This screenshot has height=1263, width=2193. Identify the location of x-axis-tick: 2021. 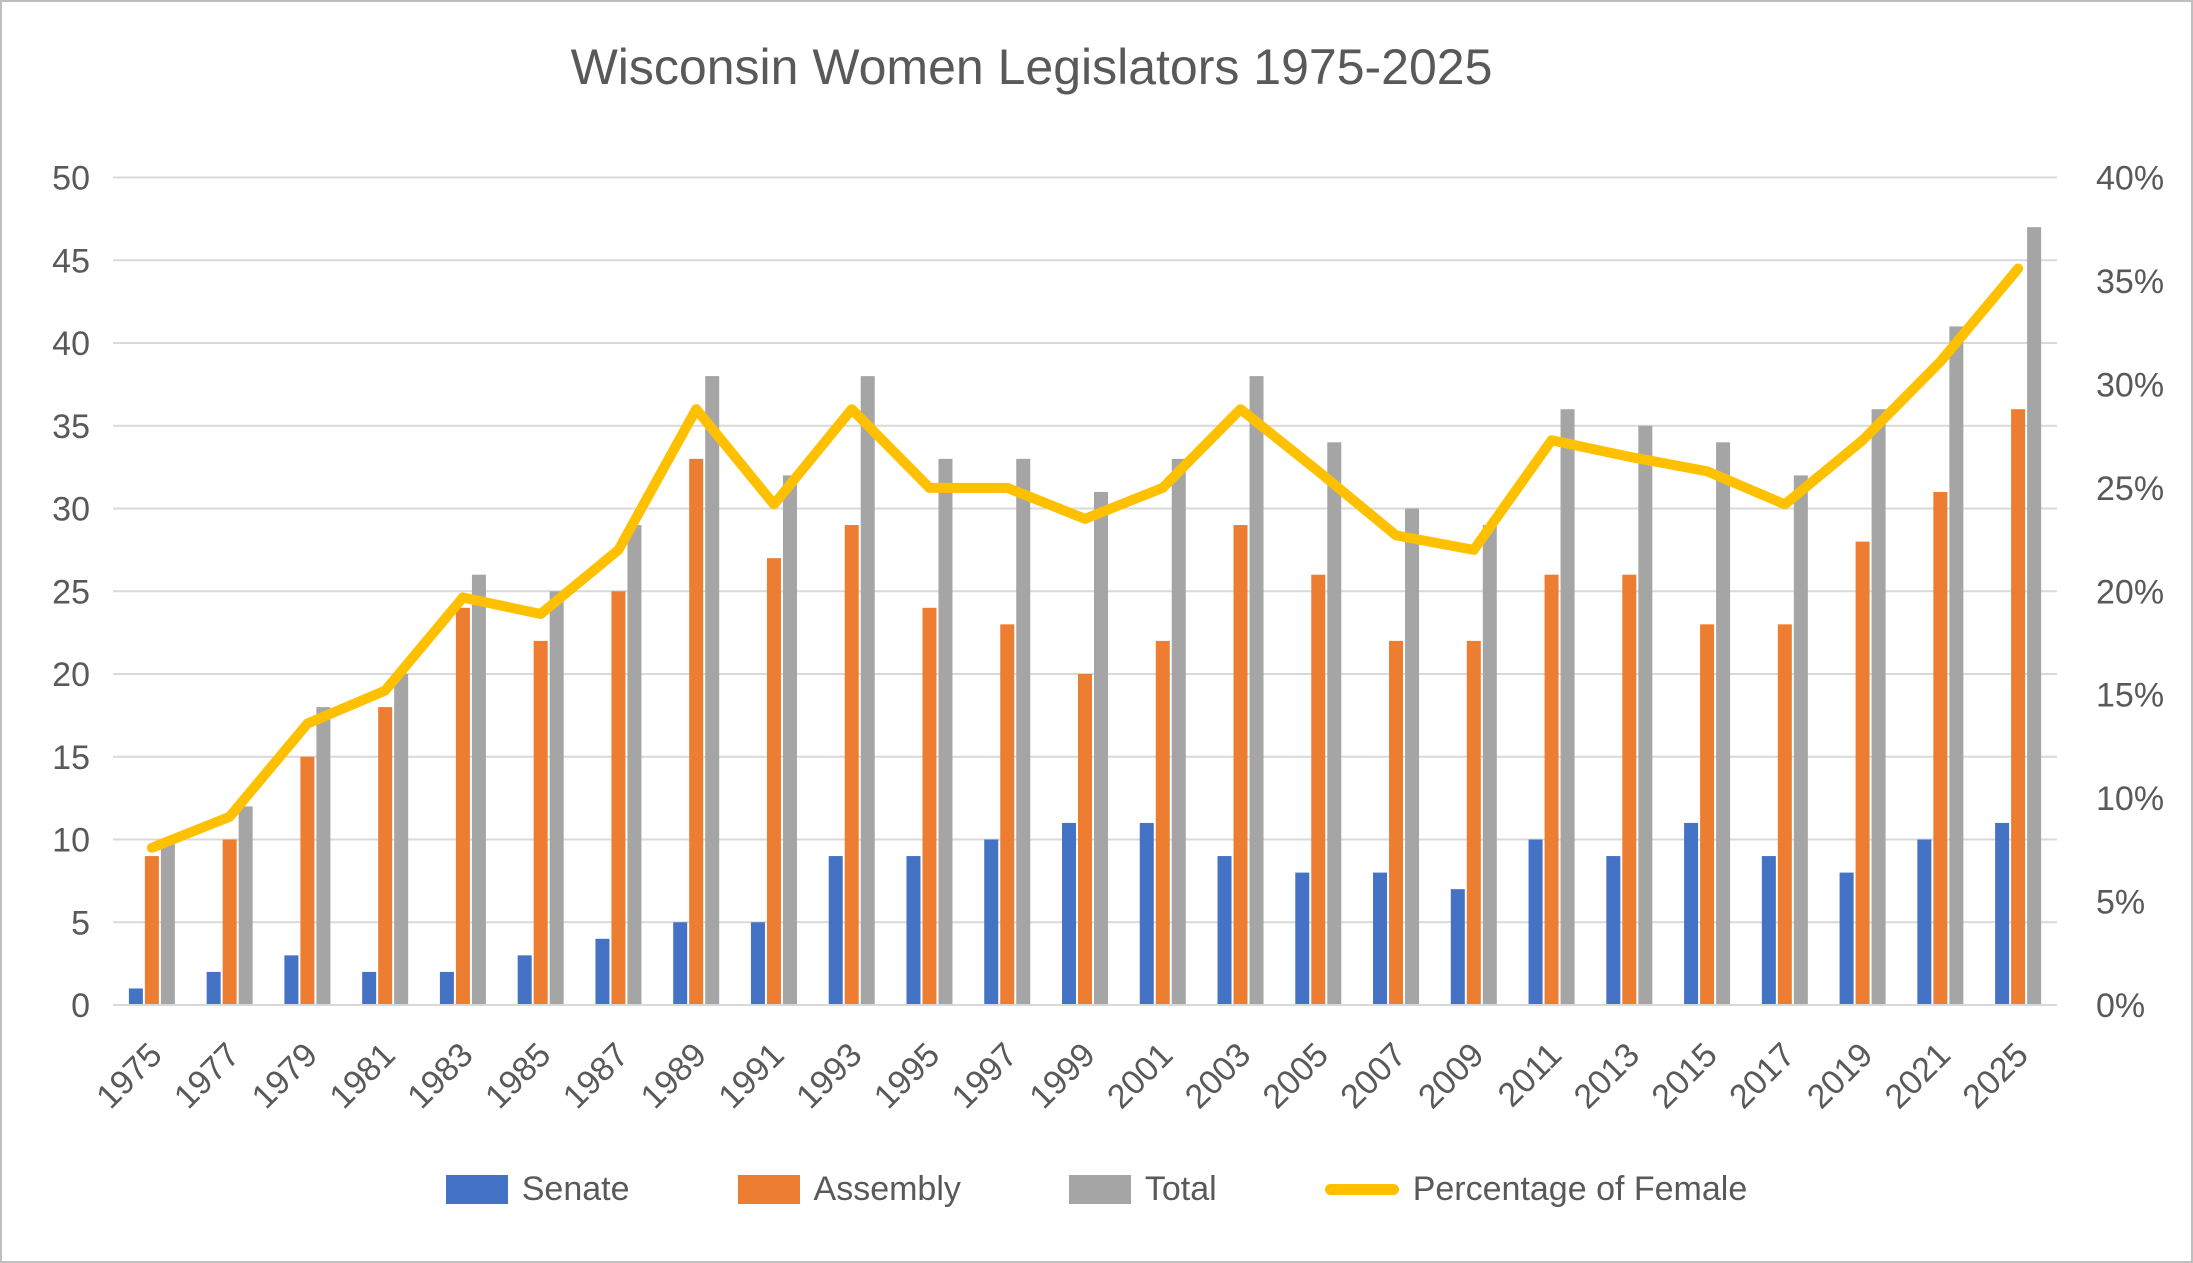
(1918, 1076).